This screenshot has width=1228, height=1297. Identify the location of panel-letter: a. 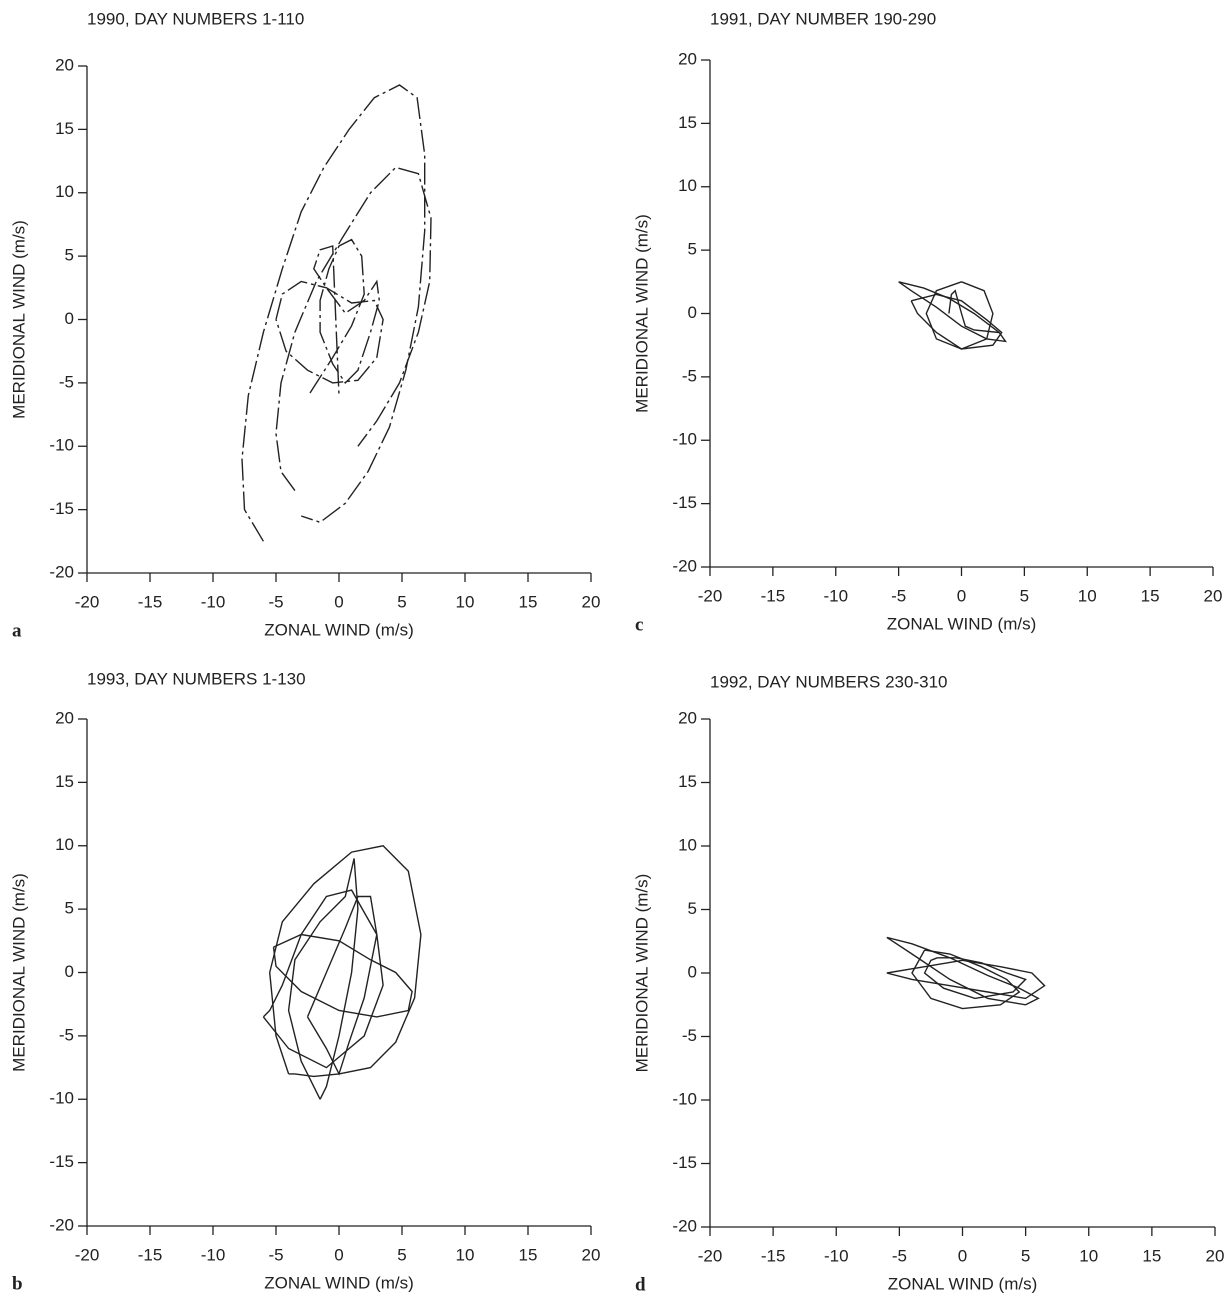
(17, 630).